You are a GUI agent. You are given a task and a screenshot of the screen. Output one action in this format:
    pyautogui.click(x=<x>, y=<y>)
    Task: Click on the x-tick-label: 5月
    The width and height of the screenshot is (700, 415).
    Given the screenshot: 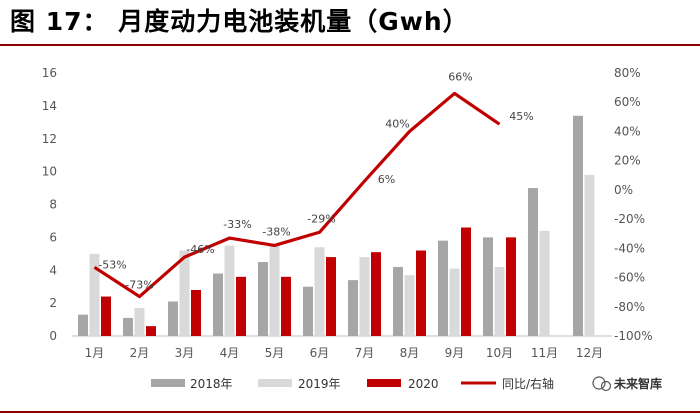 What is the action you would take?
    pyautogui.click(x=275, y=353)
    